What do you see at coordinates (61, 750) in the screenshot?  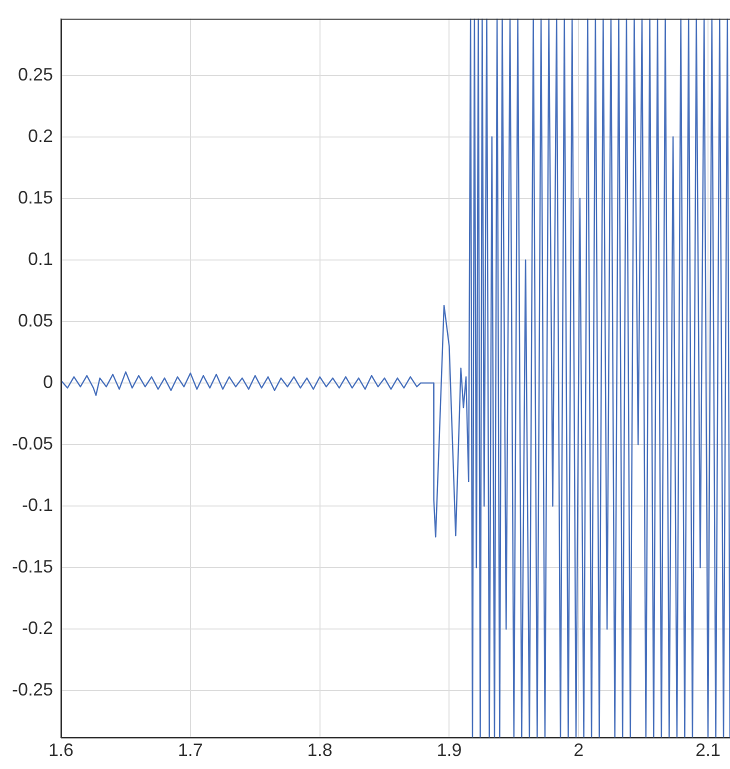 I see `x-tick-label: 1.6` at bounding box center [61, 750].